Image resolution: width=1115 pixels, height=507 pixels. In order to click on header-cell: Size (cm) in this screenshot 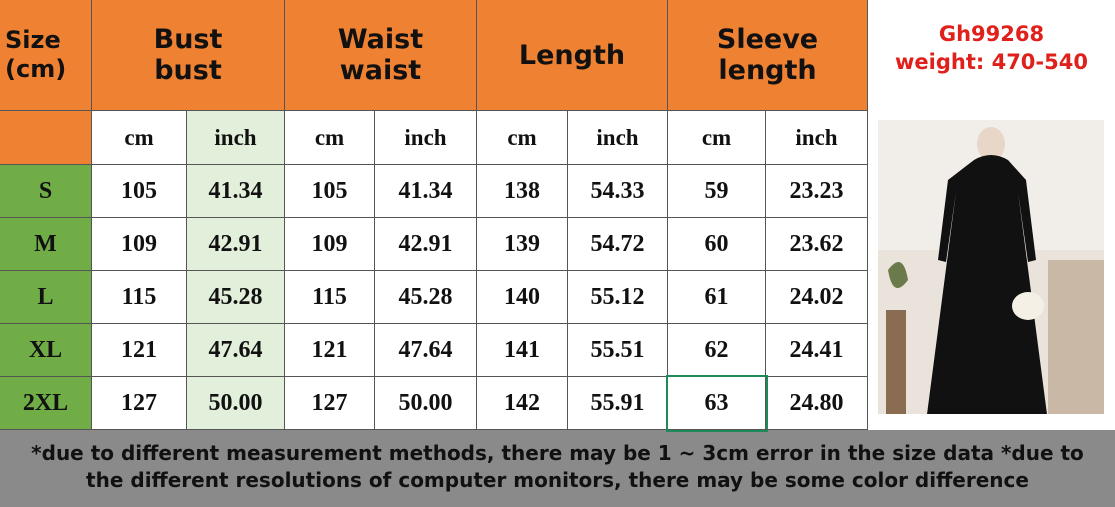, I will do `click(46, 55)`.